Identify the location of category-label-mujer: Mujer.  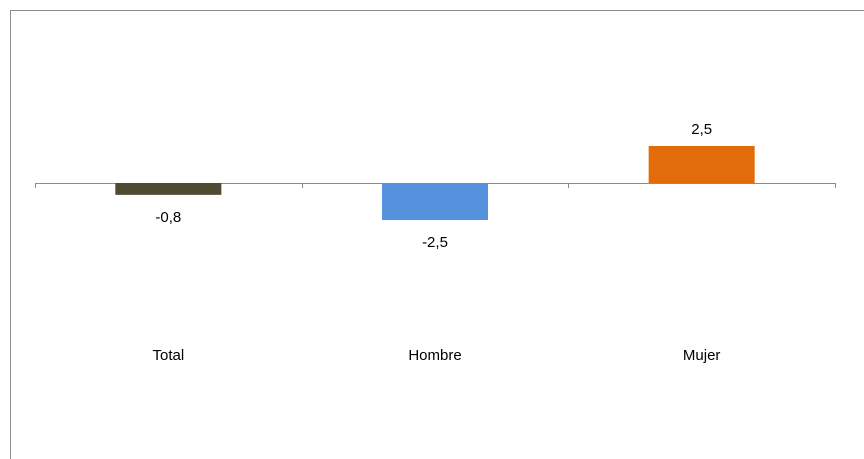
(702, 355).